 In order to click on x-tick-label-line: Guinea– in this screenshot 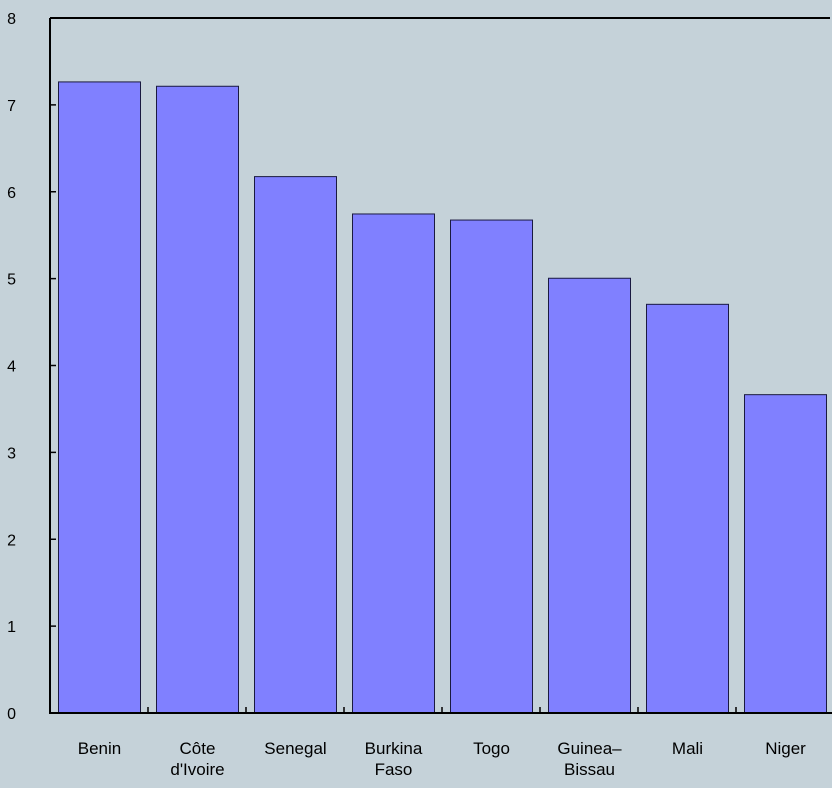, I will do `click(589, 748)`.